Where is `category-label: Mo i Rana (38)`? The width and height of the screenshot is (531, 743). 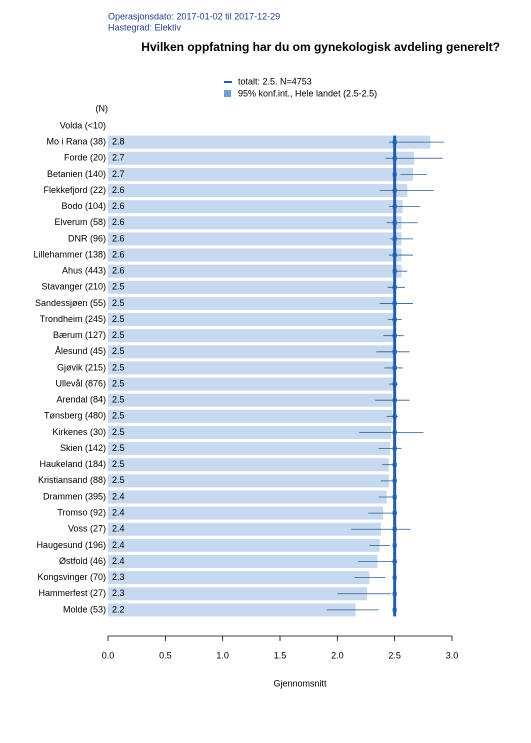
category-label: Mo i Rana (38) is located at coordinates (76, 142).